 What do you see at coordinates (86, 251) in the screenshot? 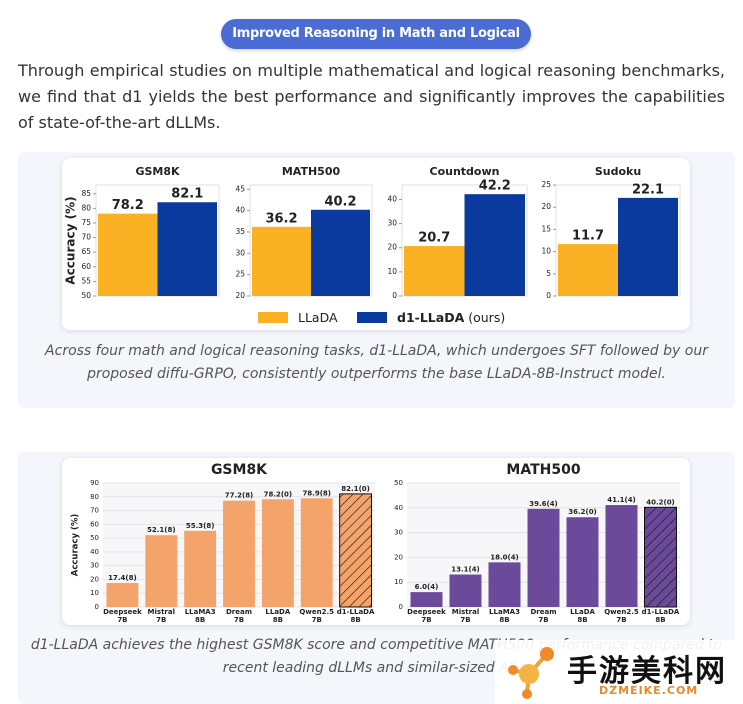
I see `y-tick-label: 65` at bounding box center [86, 251].